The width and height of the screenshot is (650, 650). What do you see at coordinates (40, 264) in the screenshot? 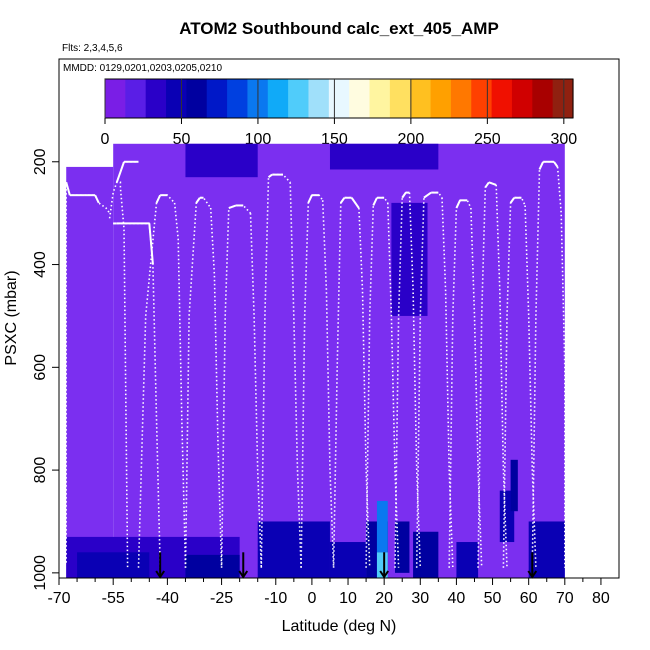
I see `y-tick-label: 400` at bounding box center [40, 264].